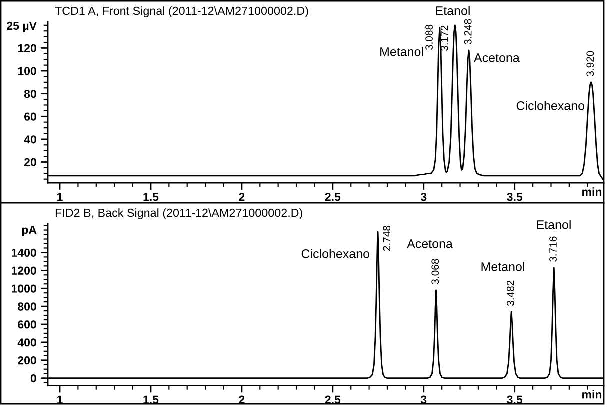 The image size is (607, 407). Describe the element at coordinates (27, 342) in the screenshot. I see `y-tick-label: 400` at that location.